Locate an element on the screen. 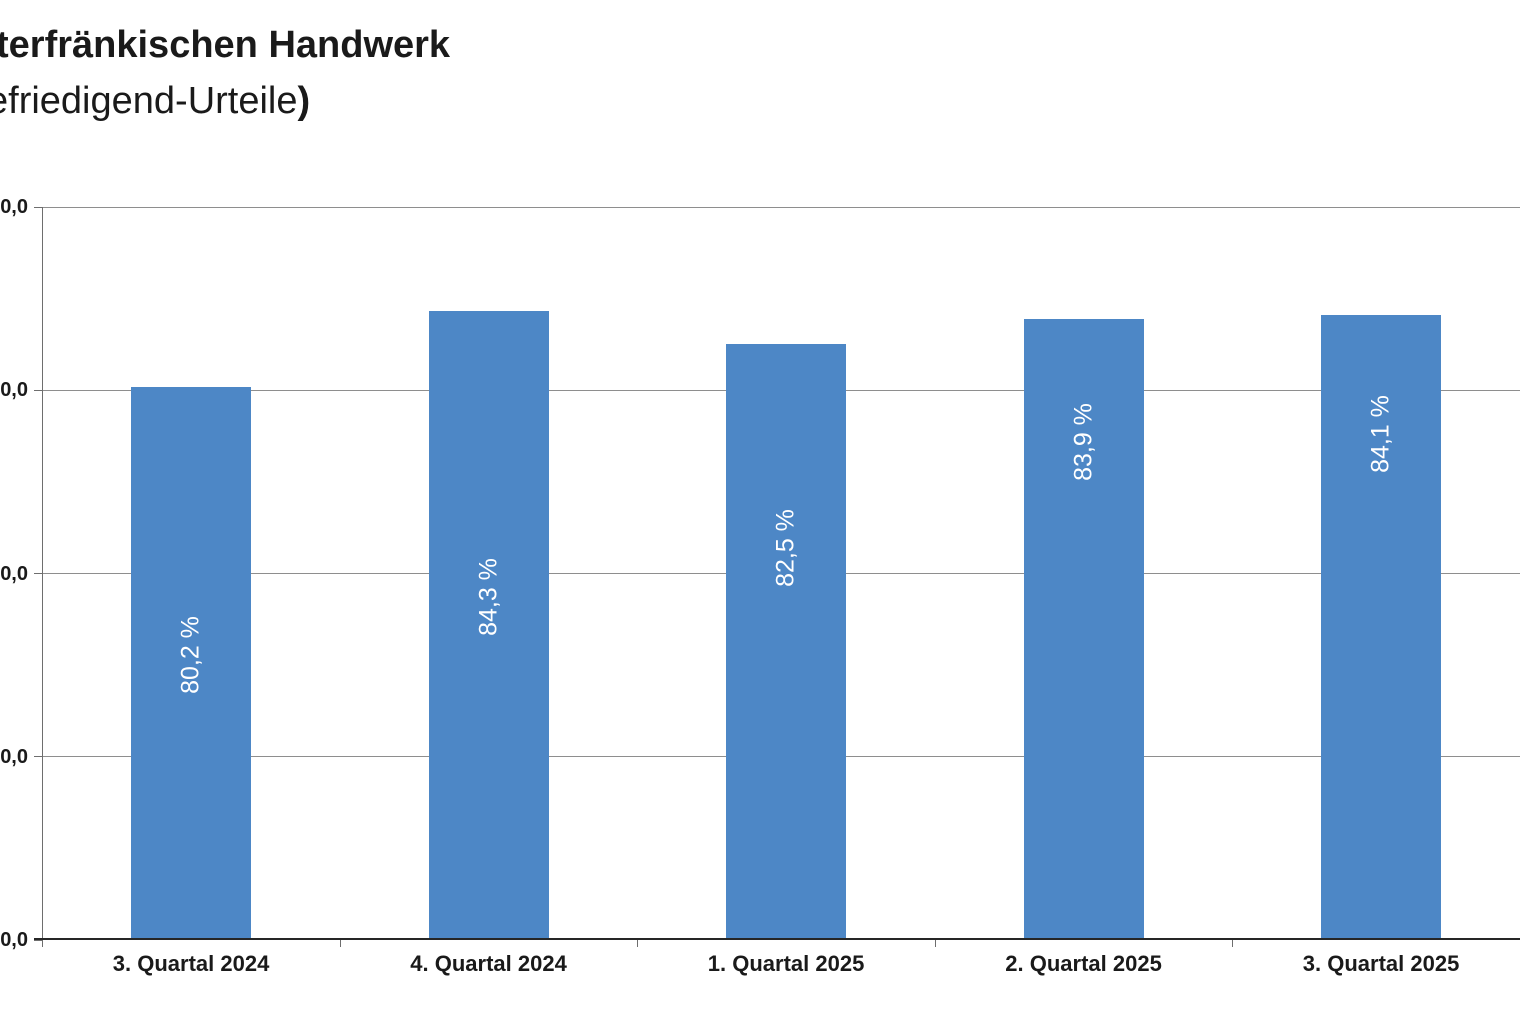 The height and width of the screenshot is (1013, 1520). chart-title-line2: efriedigend-Urteile) is located at coordinates (155, 101).